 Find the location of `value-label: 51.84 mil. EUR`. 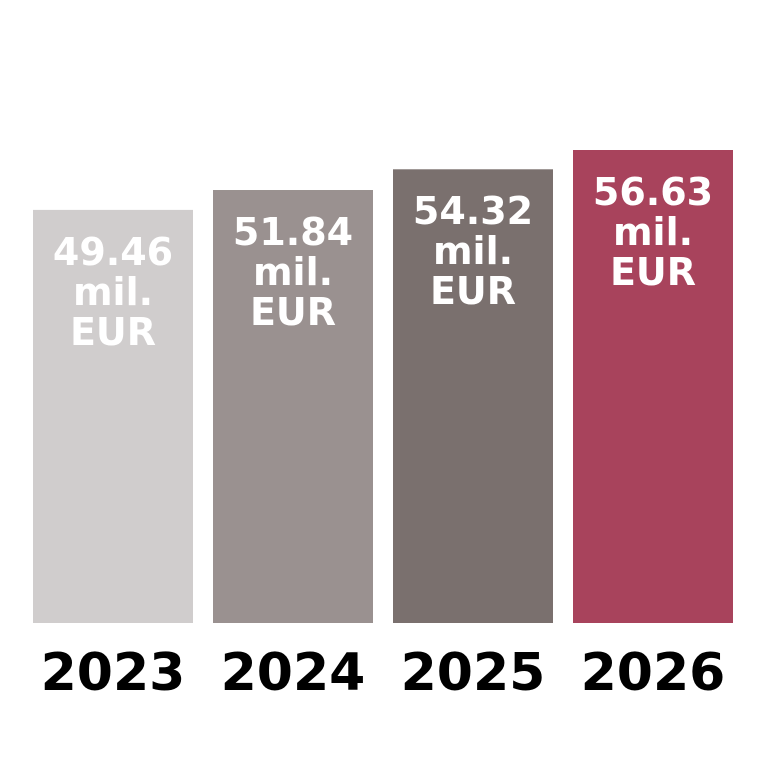

value-label: 51.84 mil. EUR is located at coordinates (293, 272).